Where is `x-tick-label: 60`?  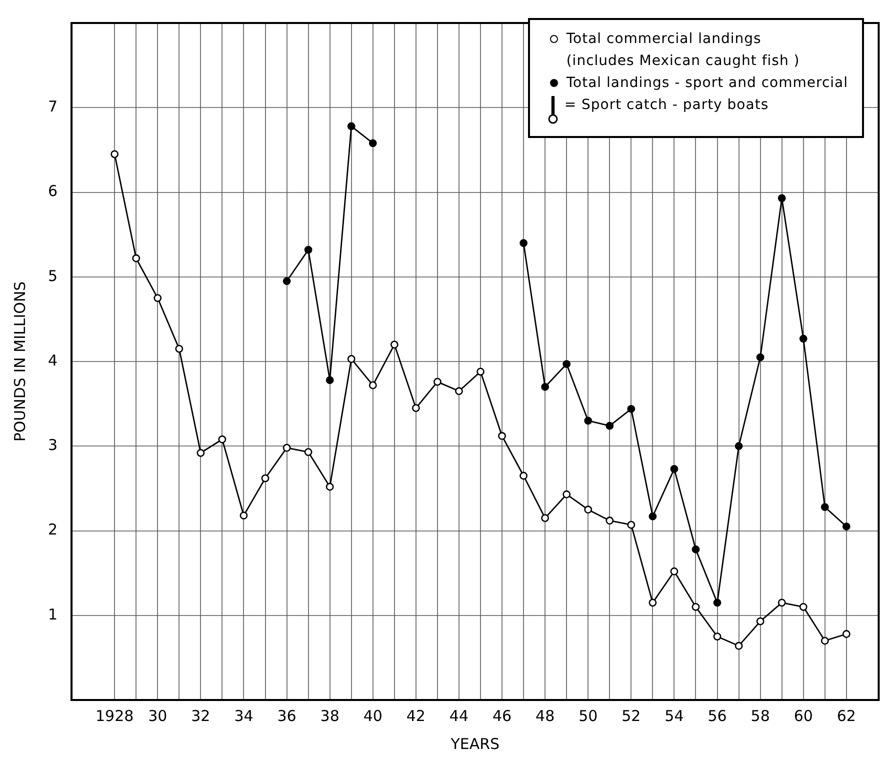 x-tick-label: 60 is located at coordinates (803, 715).